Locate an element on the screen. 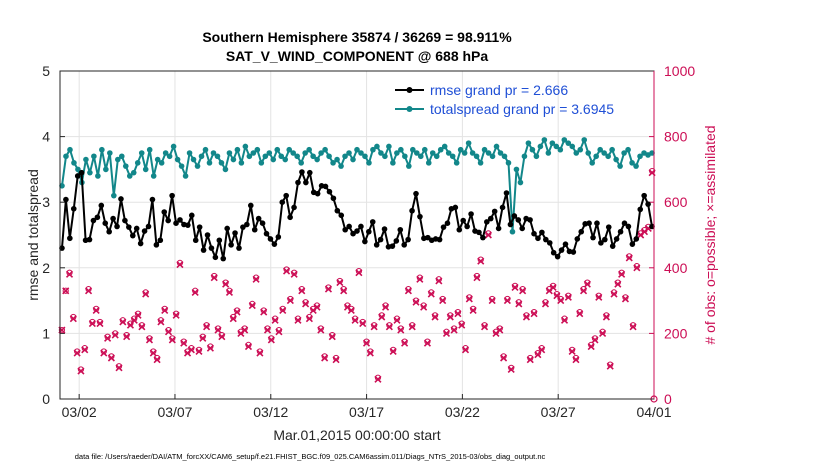 The image size is (830, 470). y2-axis-ticks: 0 200 400 600 800 1000 is located at coordinates (672, 235).